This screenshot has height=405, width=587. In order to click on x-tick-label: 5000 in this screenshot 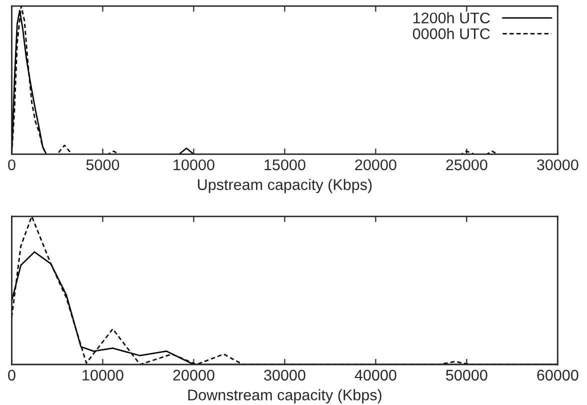, I will do `click(103, 164)`.